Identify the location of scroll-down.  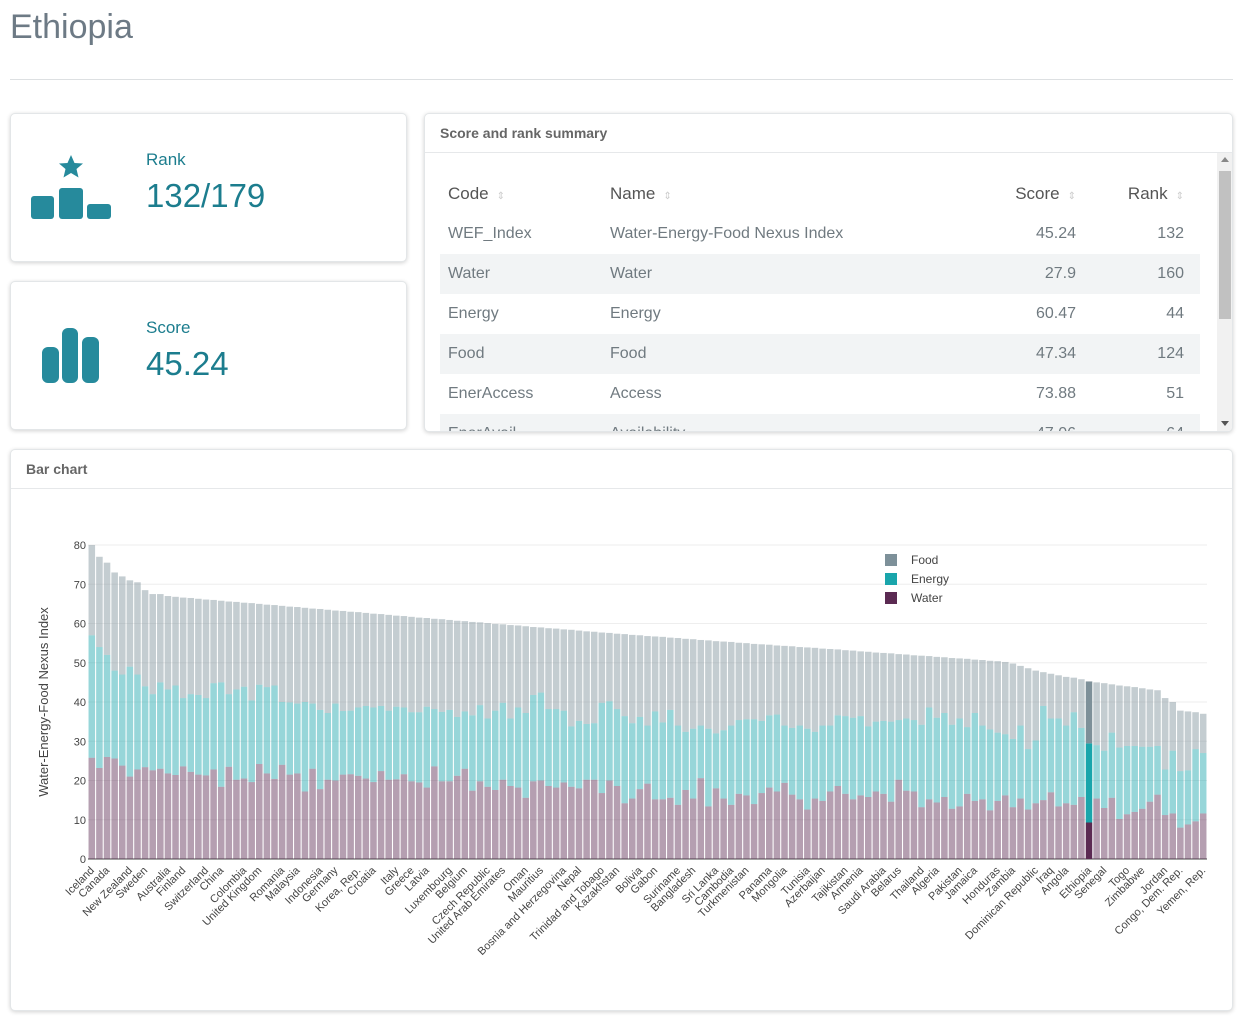
(1225, 423).